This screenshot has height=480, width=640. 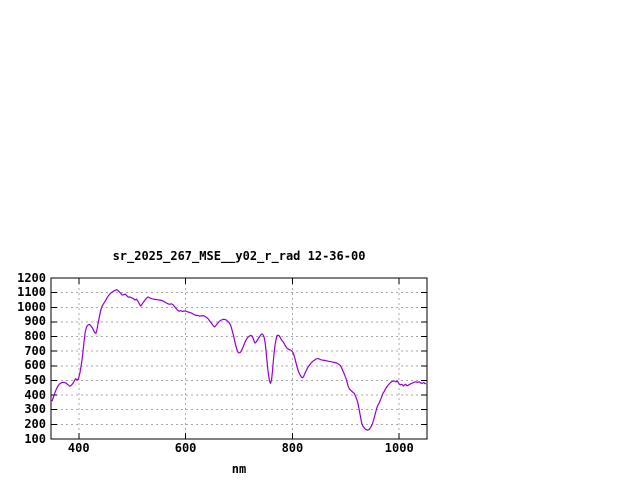 What do you see at coordinates (35, 365) in the screenshot?
I see `y-tick-label: 600` at bounding box center [35, 365].